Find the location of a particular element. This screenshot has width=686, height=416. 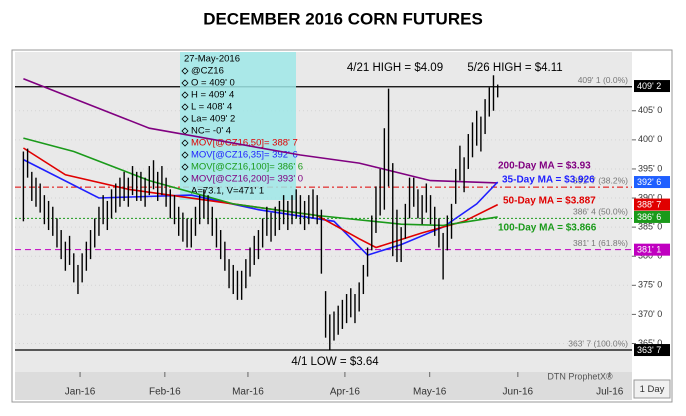

data-window-line: A=73.1, V=471' 1 is located at coordinates (227, 191).